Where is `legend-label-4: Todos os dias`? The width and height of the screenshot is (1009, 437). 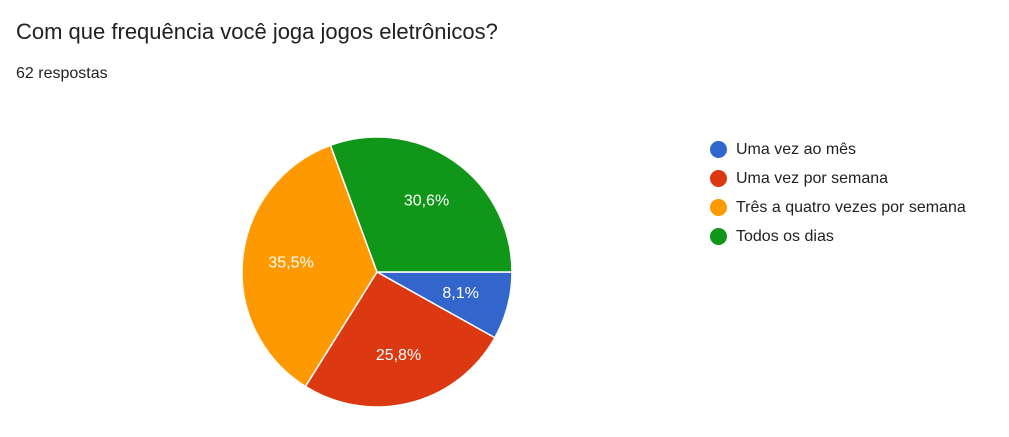
legend-label-4: Todos os dias is located at coordinates (785, 236).